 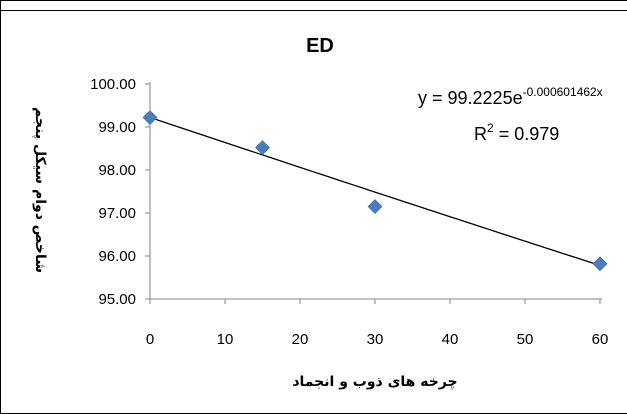 I want to click on y-tick-label: 98.00, so click(x=117, y=170).